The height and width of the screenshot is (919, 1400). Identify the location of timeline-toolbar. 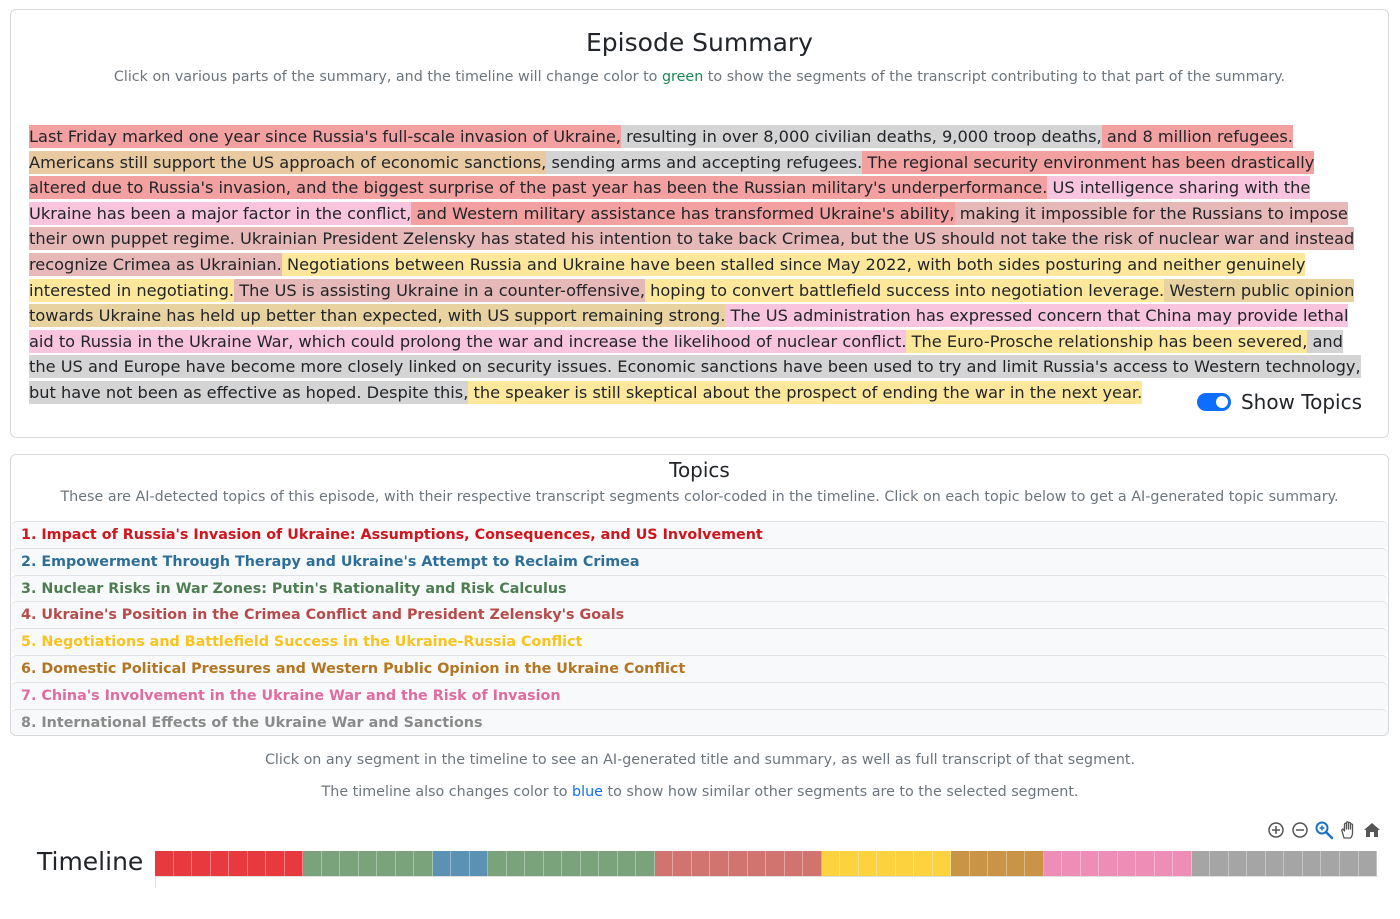
(1324, 830).